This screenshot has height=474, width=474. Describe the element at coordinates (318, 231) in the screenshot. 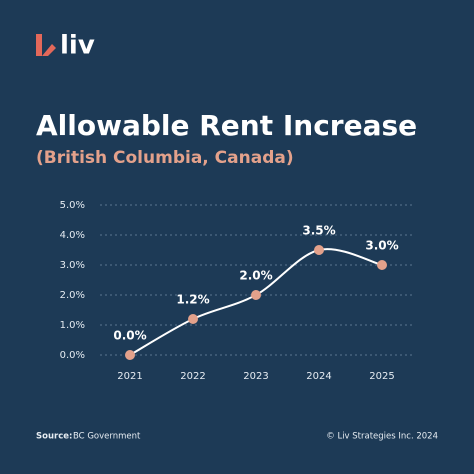

I see `value-label: 3.5%` at that location.